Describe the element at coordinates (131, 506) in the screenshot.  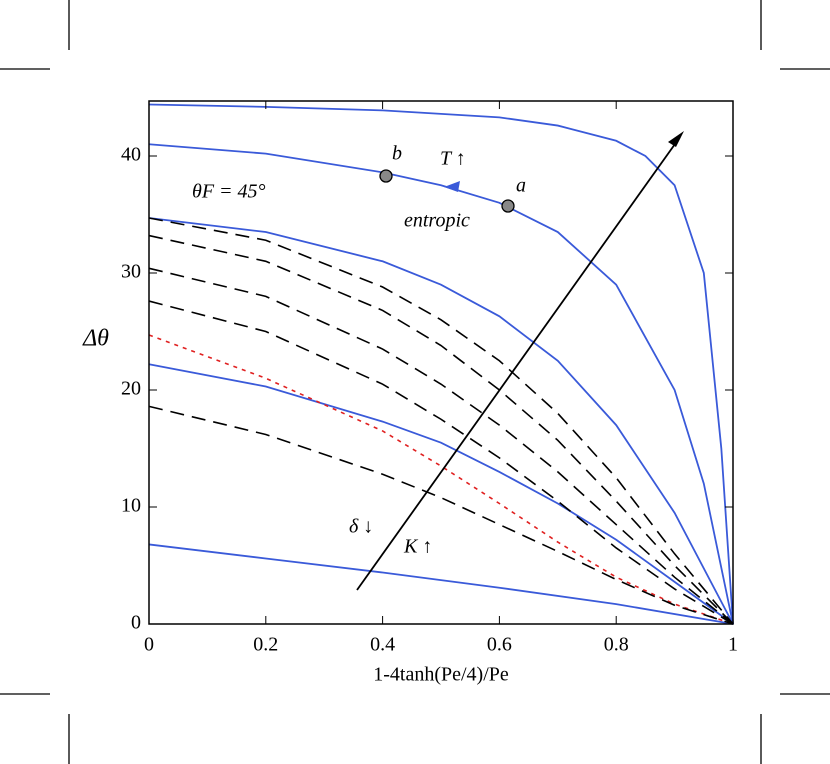
I see `y-tick-label: 10` at that location.